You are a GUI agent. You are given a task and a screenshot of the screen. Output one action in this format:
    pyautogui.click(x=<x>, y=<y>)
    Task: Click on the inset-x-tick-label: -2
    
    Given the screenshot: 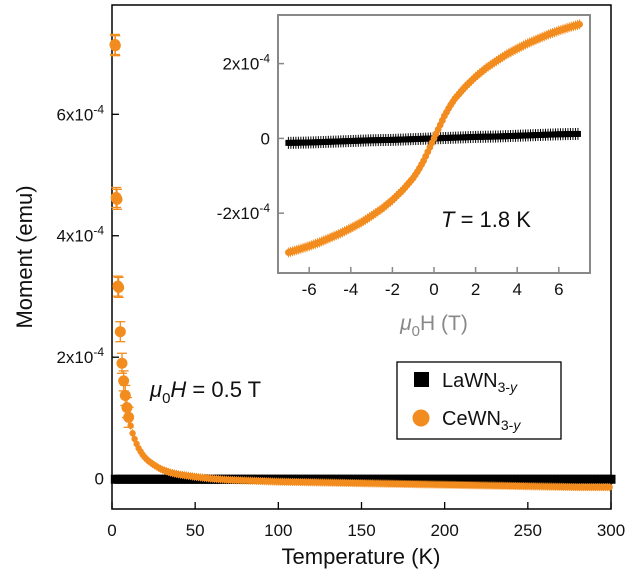 What is the action you would take?
    pyautogui.click(x=392, y=289)
    